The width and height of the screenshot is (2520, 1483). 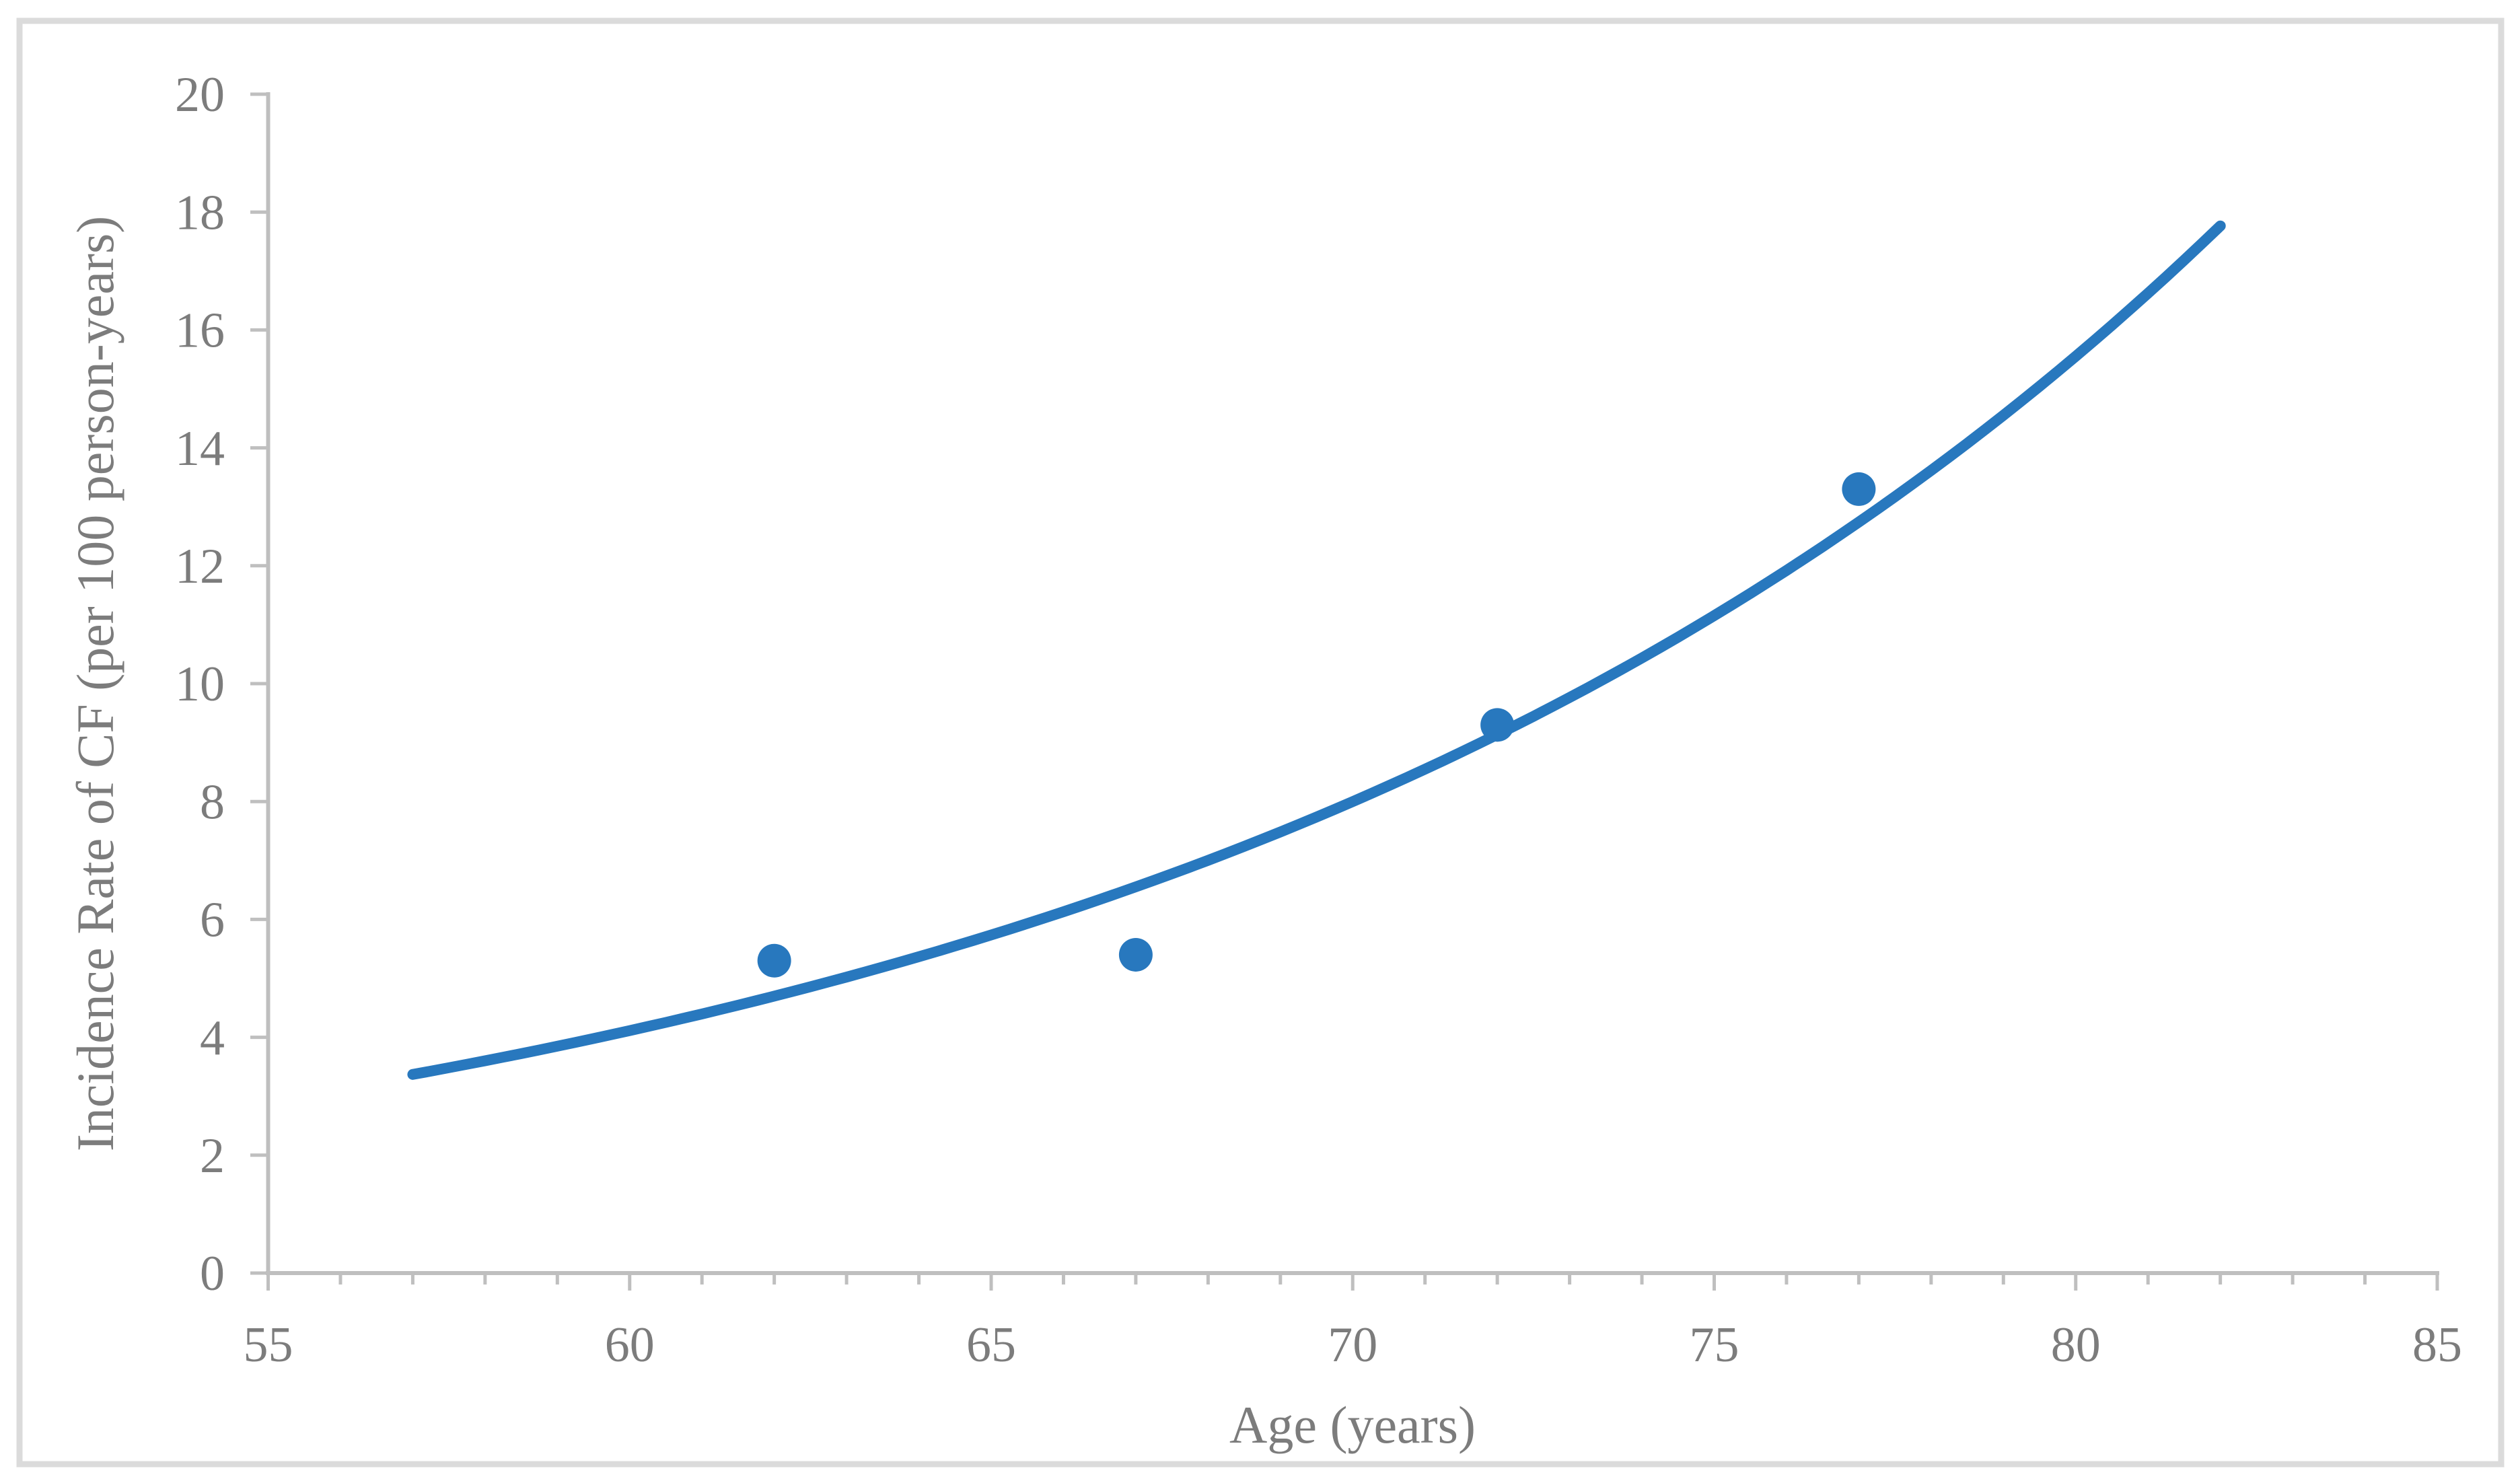 I want to click on y-tick-label: 8, so click(x=212, y=802).